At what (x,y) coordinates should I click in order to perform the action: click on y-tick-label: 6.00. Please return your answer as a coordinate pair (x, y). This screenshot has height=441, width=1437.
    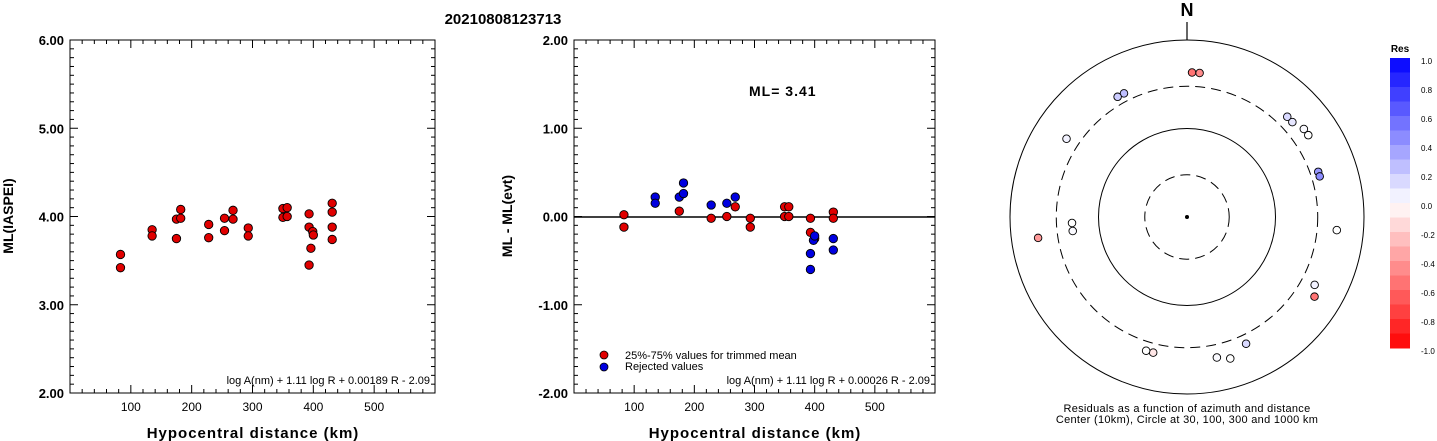
    Looking at the image, I should click on (51, 40).